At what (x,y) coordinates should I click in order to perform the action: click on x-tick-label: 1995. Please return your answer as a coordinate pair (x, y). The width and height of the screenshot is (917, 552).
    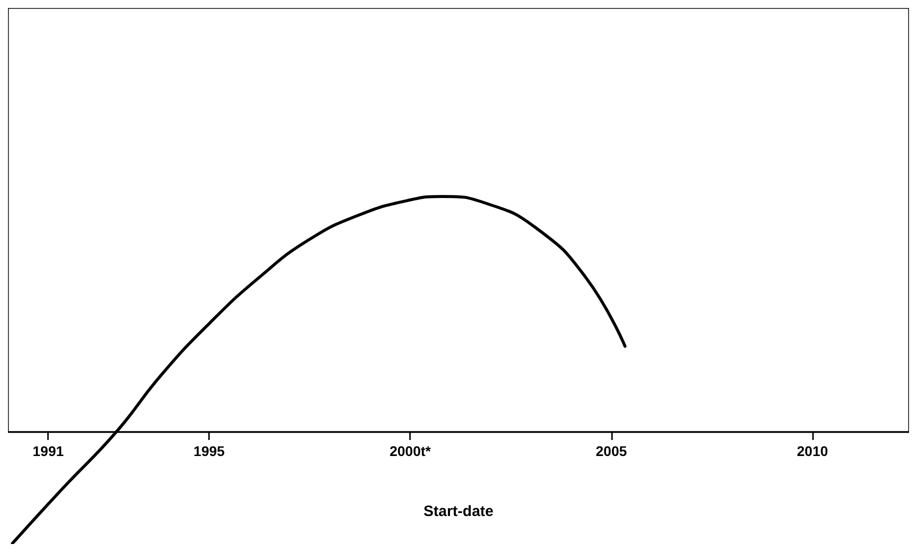
    Looking at the image, I should click on (209, 451).